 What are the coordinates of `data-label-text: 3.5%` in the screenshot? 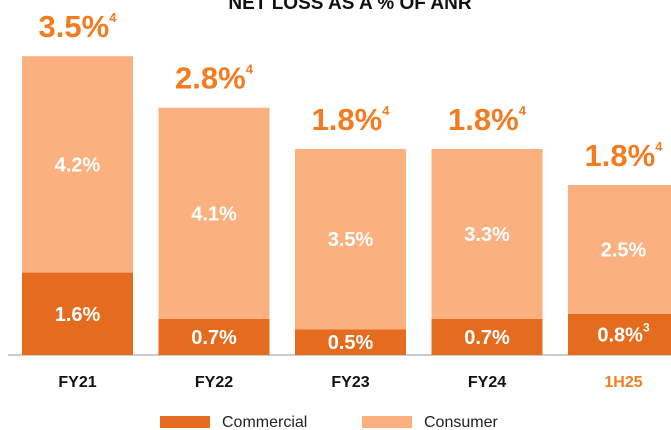 It's located at (351, 240).